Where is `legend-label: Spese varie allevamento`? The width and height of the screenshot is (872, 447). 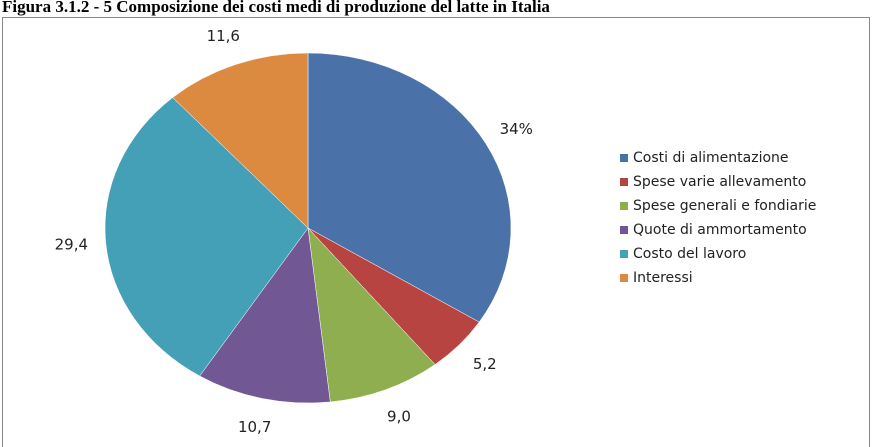 legend-label: Spese varie allevamento is located at coordinates (719, 182).